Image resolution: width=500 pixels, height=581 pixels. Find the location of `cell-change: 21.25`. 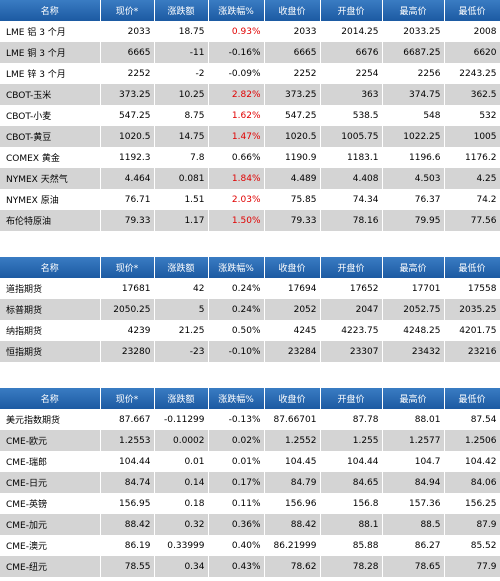

cell-change: 21.25 is located at coordinates (181, 330).